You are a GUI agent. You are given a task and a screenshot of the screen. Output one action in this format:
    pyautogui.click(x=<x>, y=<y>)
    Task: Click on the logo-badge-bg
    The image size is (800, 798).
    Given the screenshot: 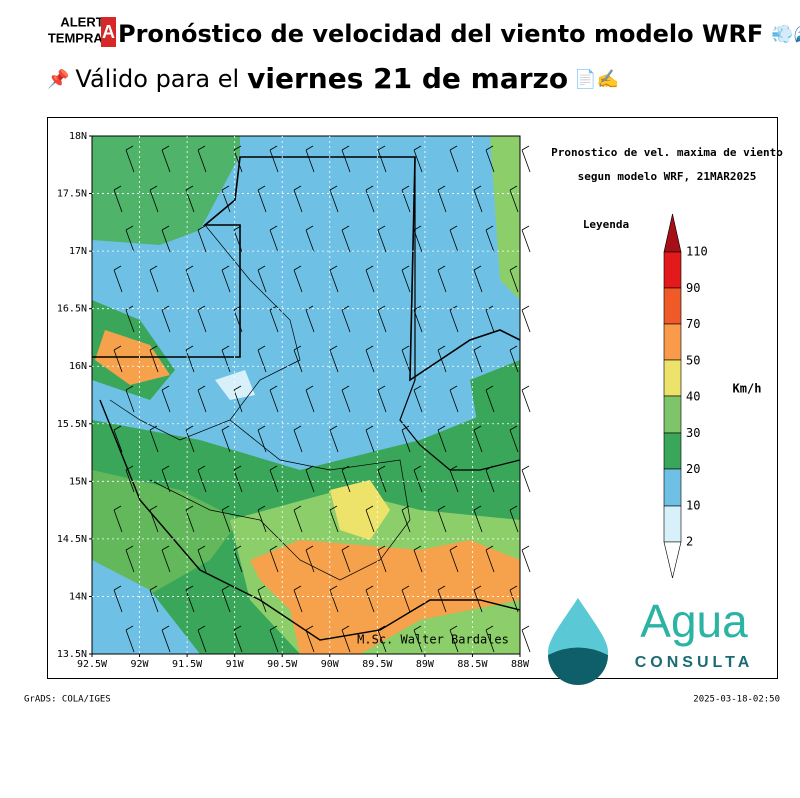 What is the action you would take?
    pyautogui.click(x=108, y=32)
    